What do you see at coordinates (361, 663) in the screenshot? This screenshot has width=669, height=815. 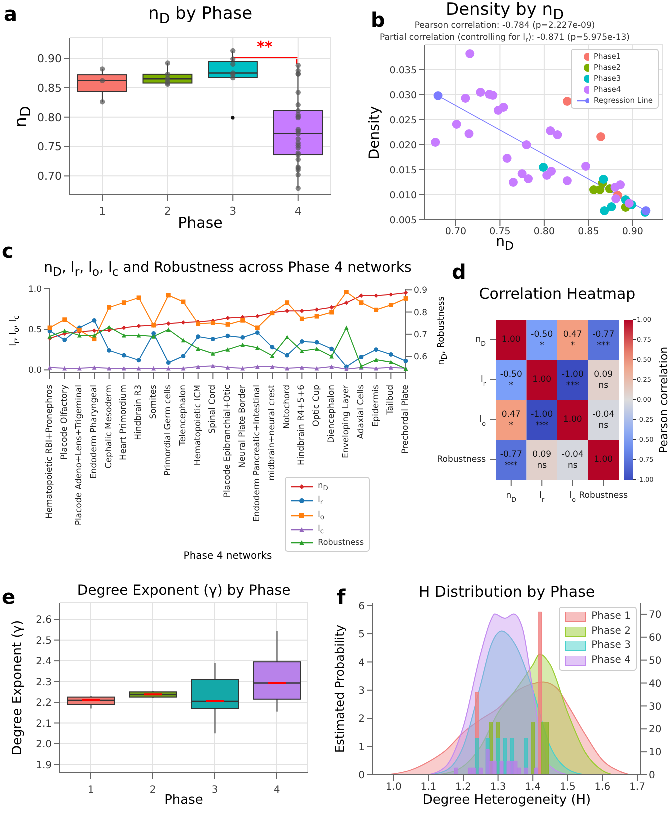 I see `y-tick-label: 4` at bounding box center [361, 663].